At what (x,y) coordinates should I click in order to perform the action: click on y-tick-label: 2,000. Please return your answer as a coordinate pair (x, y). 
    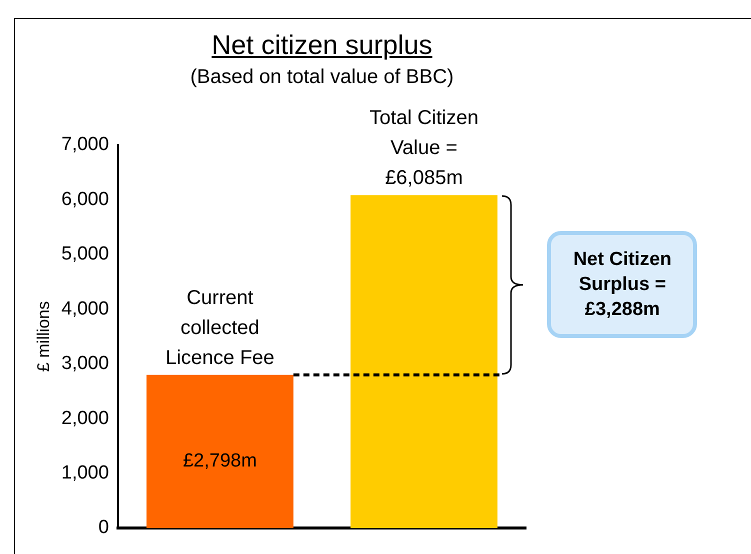
    Looking at the image, I should click on (85, 418).